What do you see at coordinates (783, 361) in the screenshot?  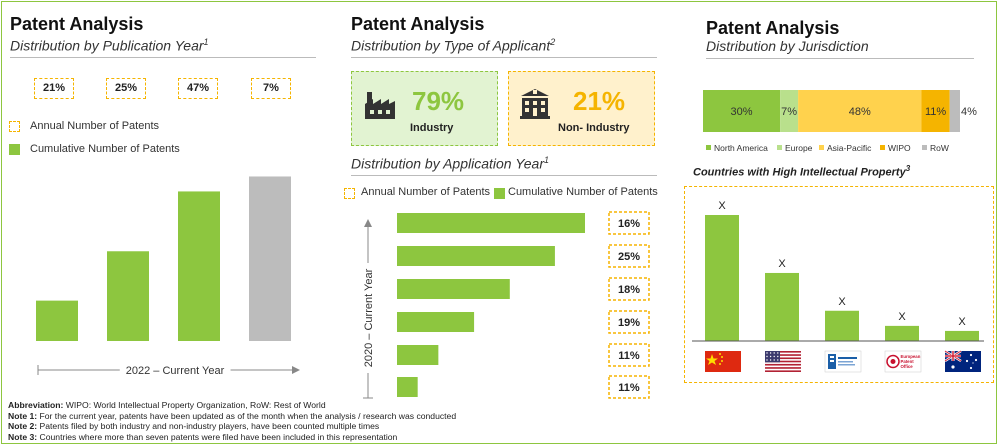 I see `usa-flag-icon` at bounding box center [783, 361].